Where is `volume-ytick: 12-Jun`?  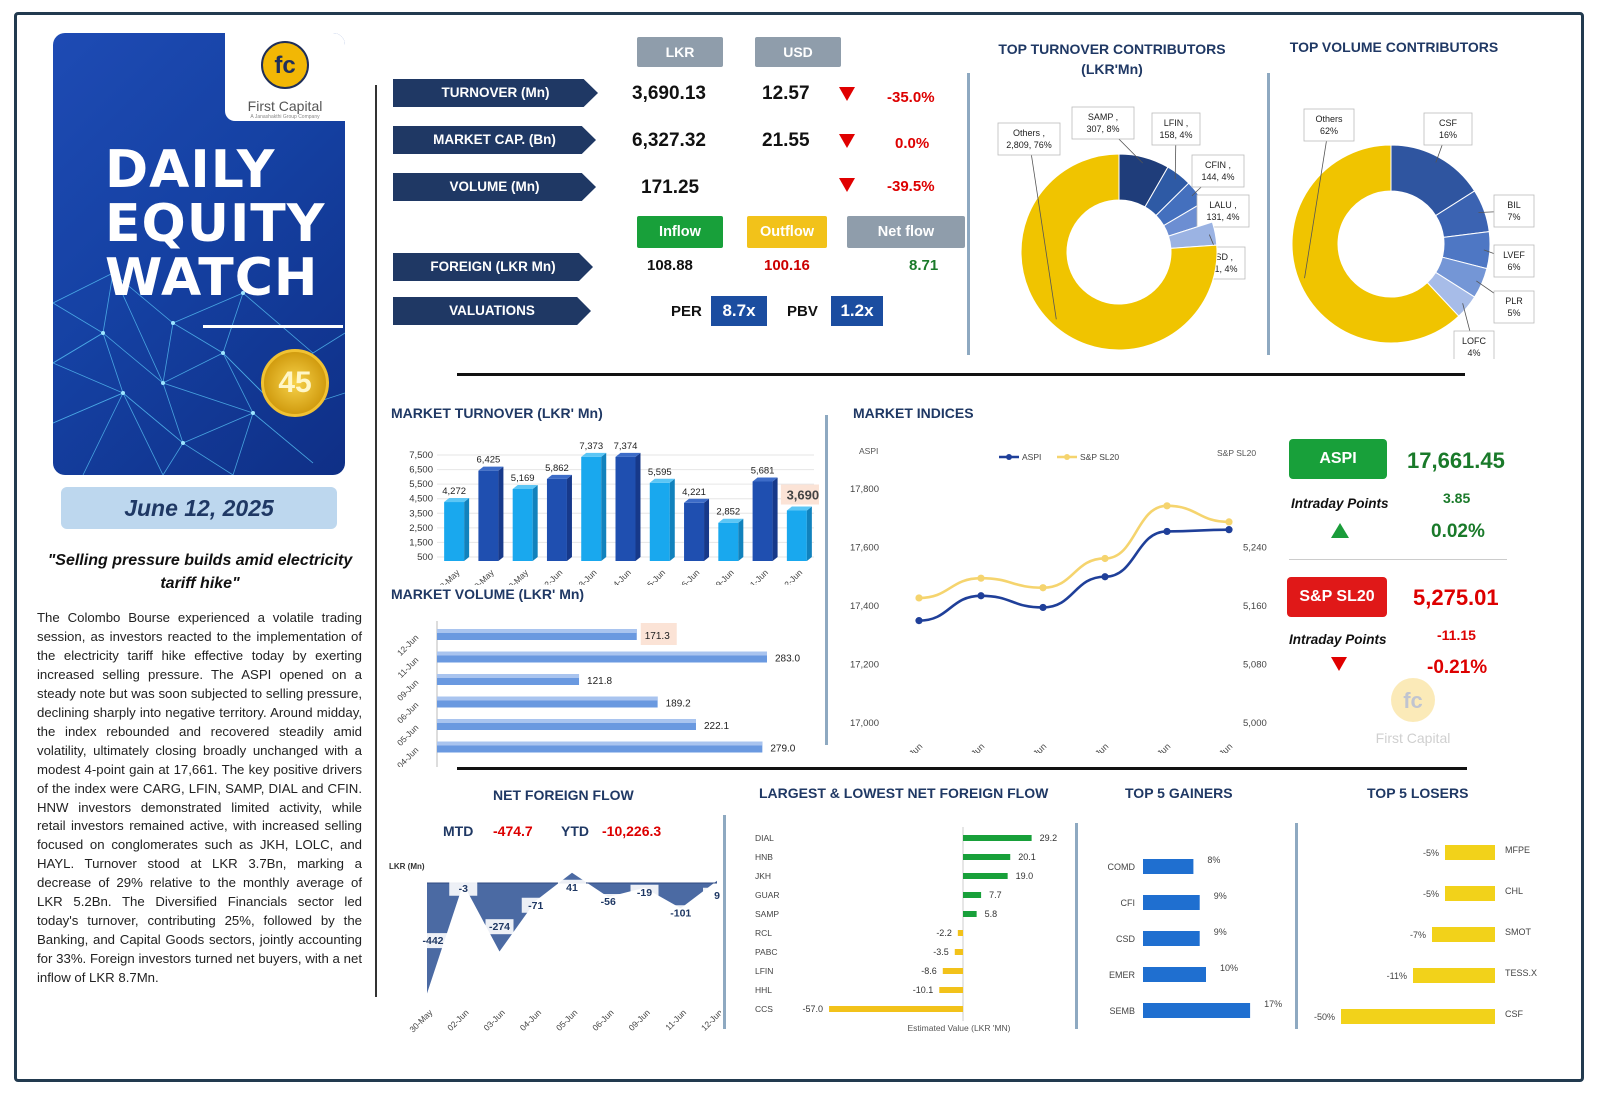 volume-ytick: 12-Jun is located at coordinates (408, 645).